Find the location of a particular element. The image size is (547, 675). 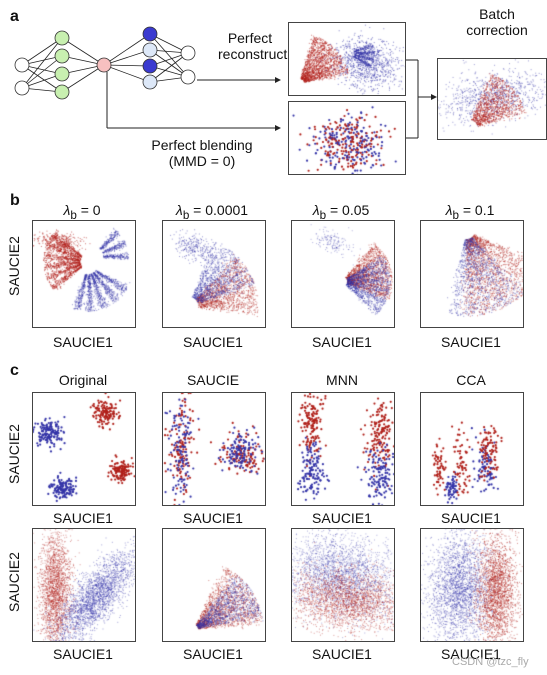

batch-correction-label: Batch correction is located at coordinates (497, 22).